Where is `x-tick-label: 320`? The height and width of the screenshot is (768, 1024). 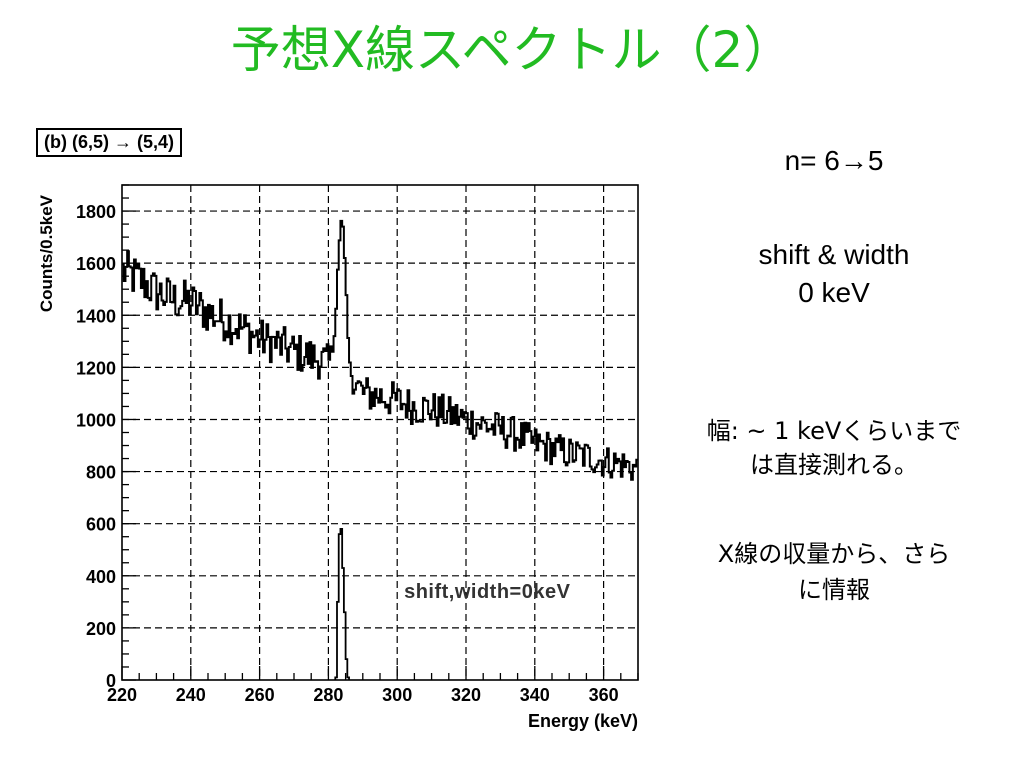 x-tick-label: 320 is located at coordinates (466, 695).